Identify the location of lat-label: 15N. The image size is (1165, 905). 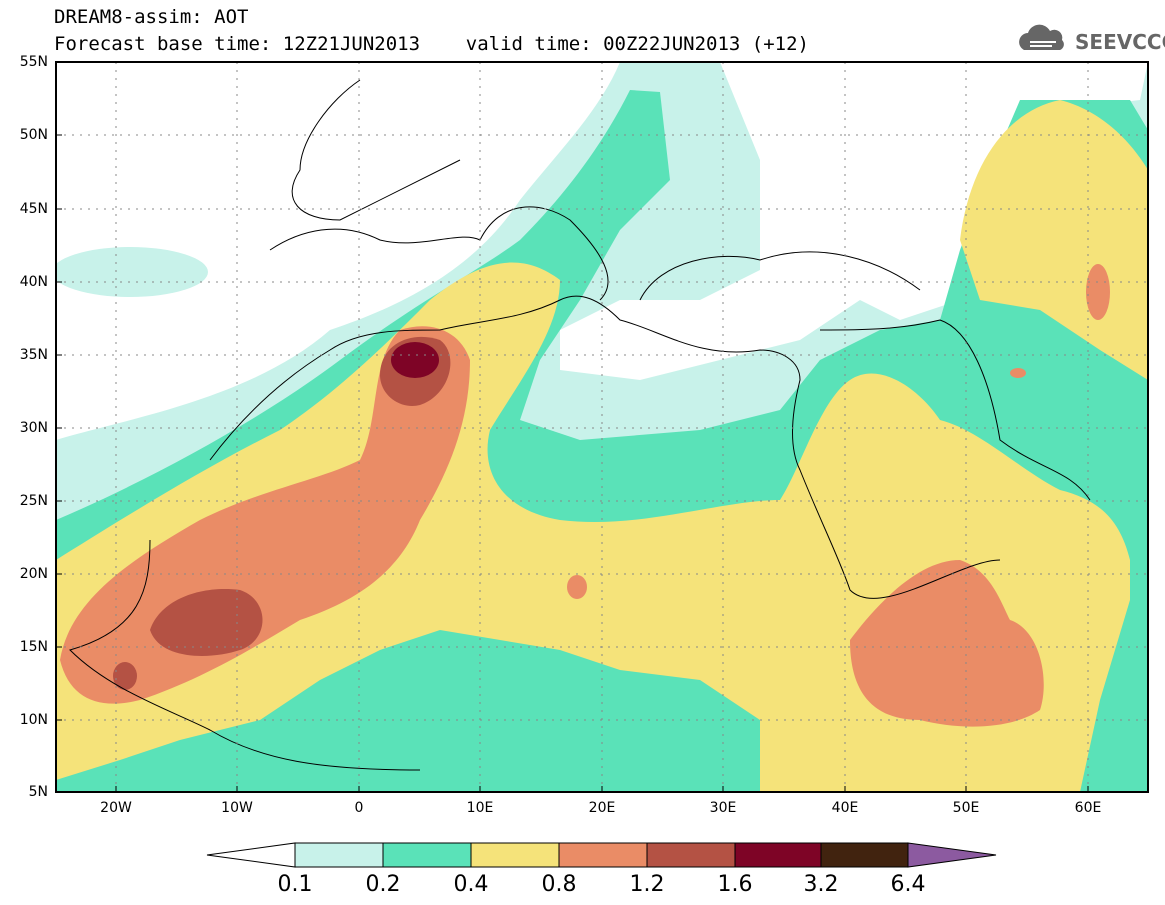
(33, 647).